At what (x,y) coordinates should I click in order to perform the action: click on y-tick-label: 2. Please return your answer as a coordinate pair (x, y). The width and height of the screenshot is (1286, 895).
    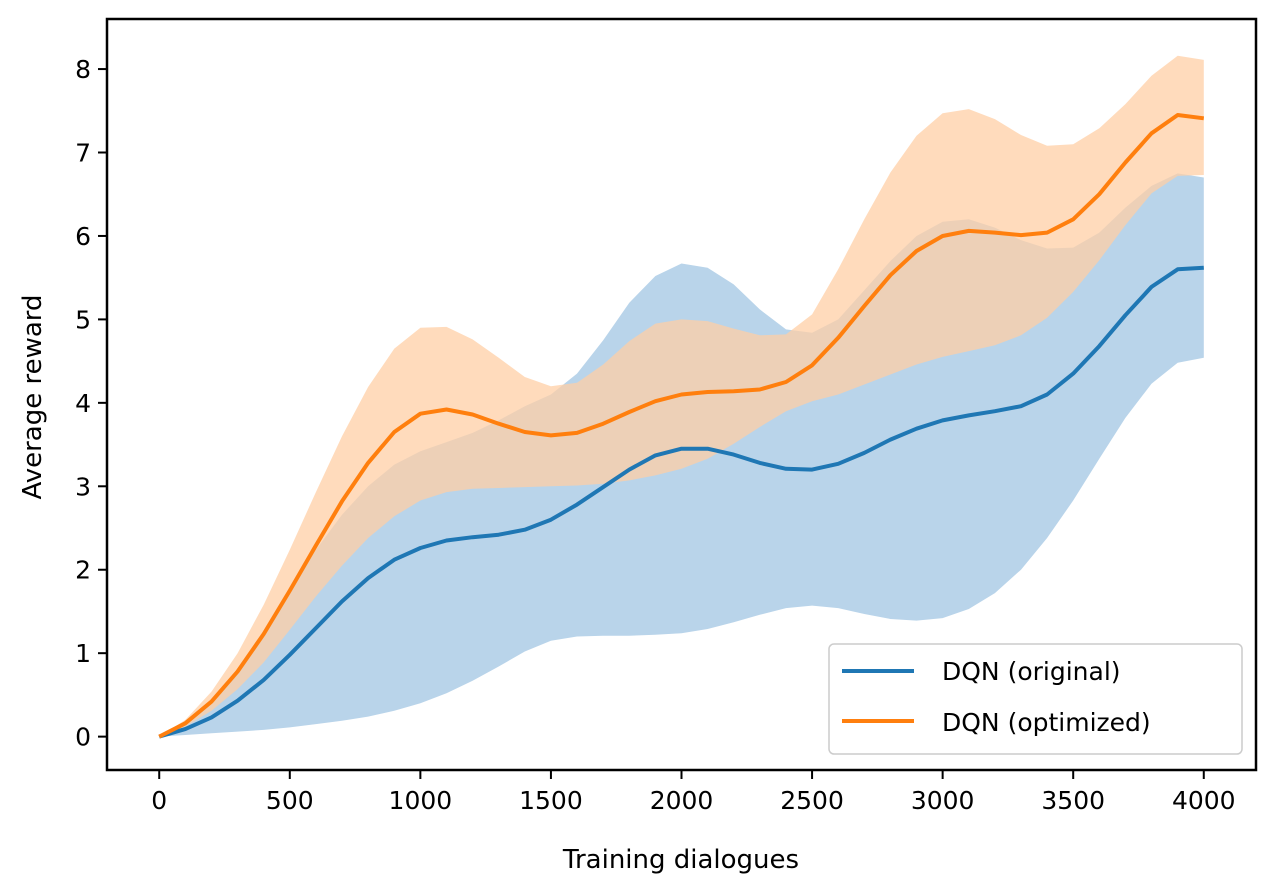
    Looking at the image, I should click on (83, 570).